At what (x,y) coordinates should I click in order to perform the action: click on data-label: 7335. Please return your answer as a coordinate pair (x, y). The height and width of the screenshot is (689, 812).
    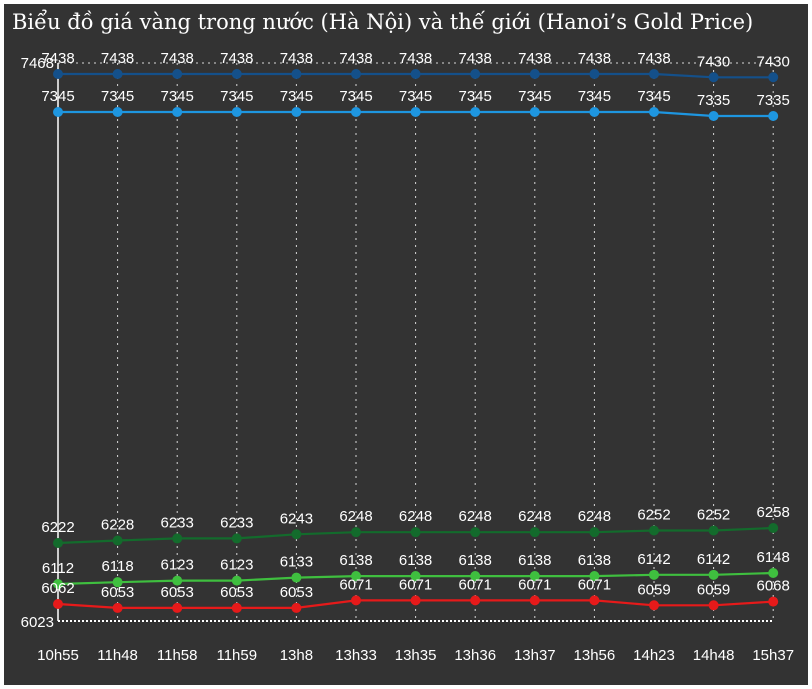
    Looking at the image, I should click on (713, 100).